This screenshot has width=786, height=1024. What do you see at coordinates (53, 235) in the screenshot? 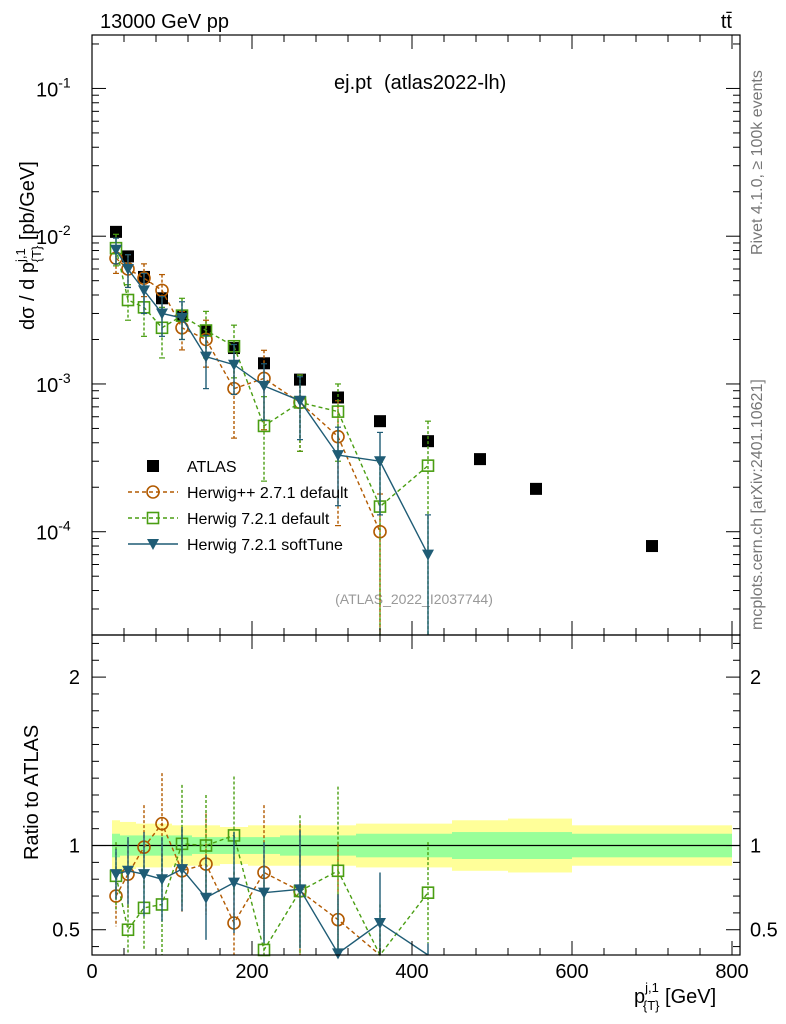
I see `y-tick-label: 10⁻²` at bounding box center [53, 235].